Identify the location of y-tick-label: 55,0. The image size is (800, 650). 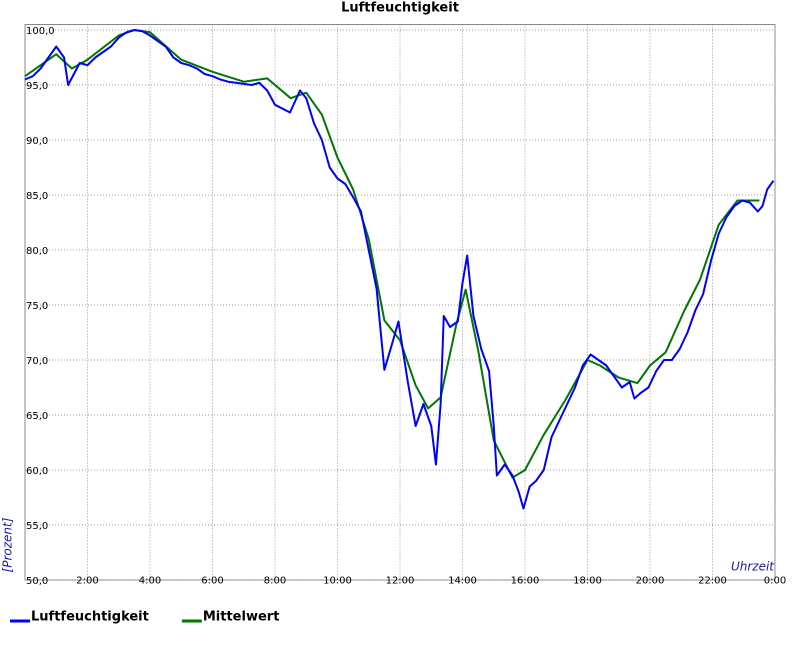
(37, 526).